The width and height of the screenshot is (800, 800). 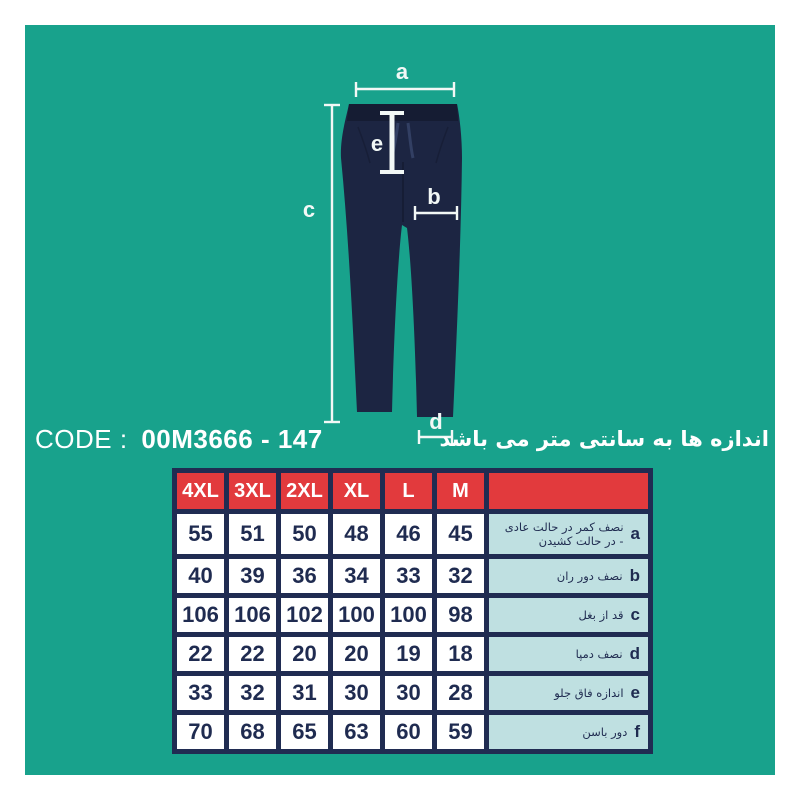 What do you see at coordinates (460, 576) in the screenshot?
I see `value-b-M: 32` at bounding box center [460, 576].